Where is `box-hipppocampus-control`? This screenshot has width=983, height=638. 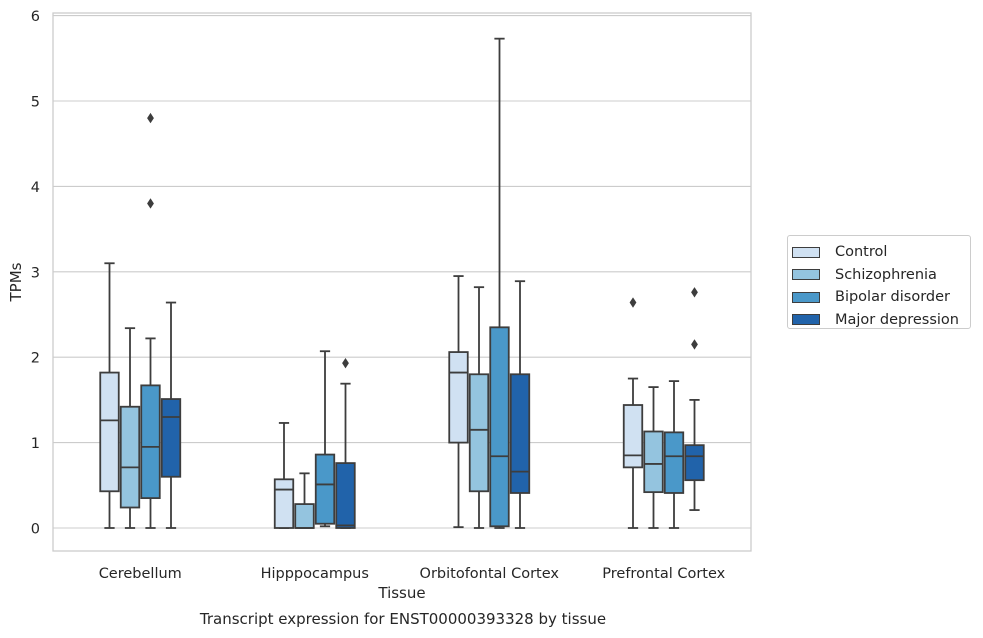 box-hipppocampus-control is located at coordinates (284, 475).